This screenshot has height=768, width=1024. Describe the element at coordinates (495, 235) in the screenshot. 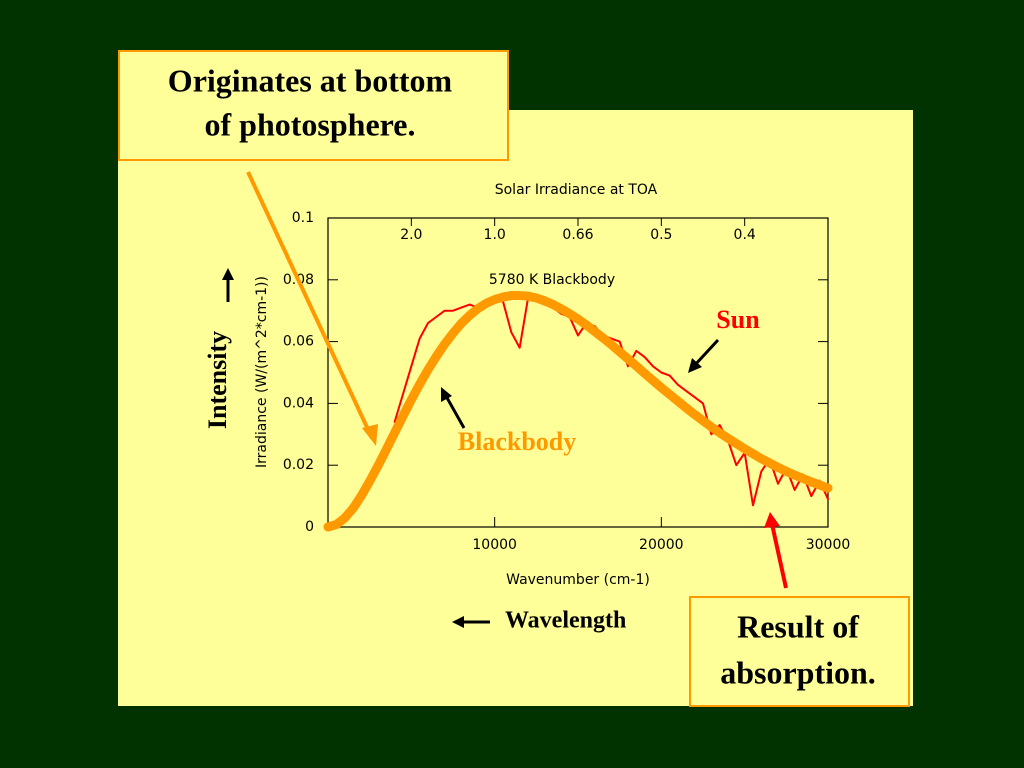

I see `x2-tick-label: 1.0` at that location.